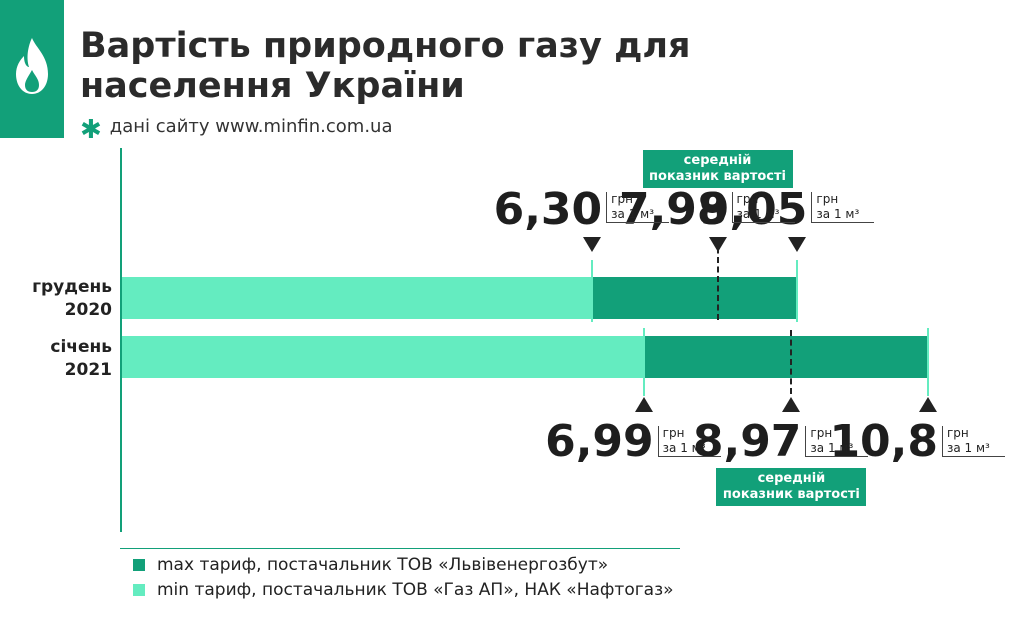  I want to click on axis-line, so click(121, 340).